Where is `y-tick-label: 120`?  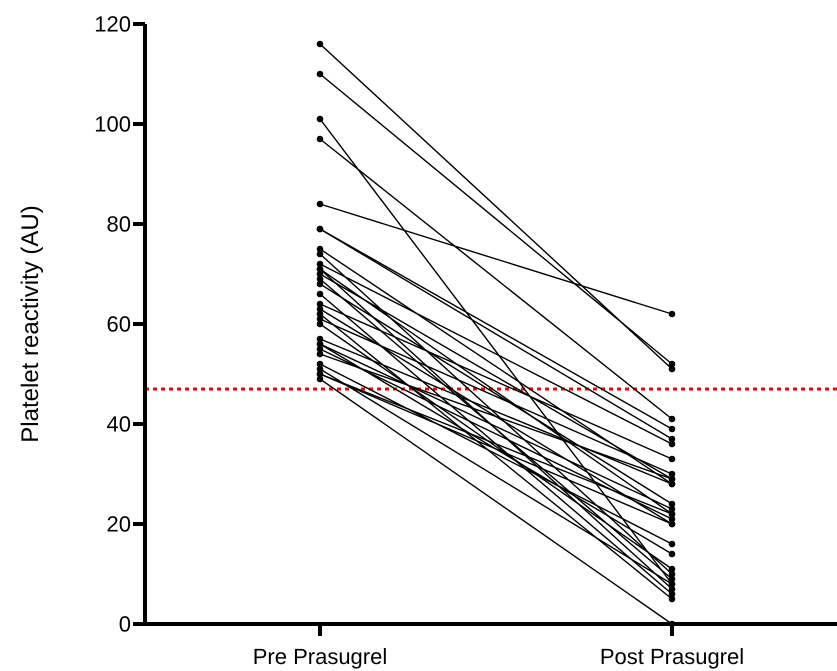
y-tick-label: 120 is located at coordinates (112, 24).